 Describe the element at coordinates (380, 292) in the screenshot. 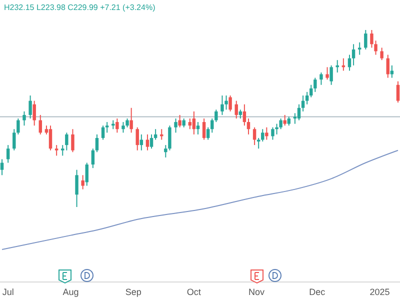

I see `x-tick-label: 2025` at that location.